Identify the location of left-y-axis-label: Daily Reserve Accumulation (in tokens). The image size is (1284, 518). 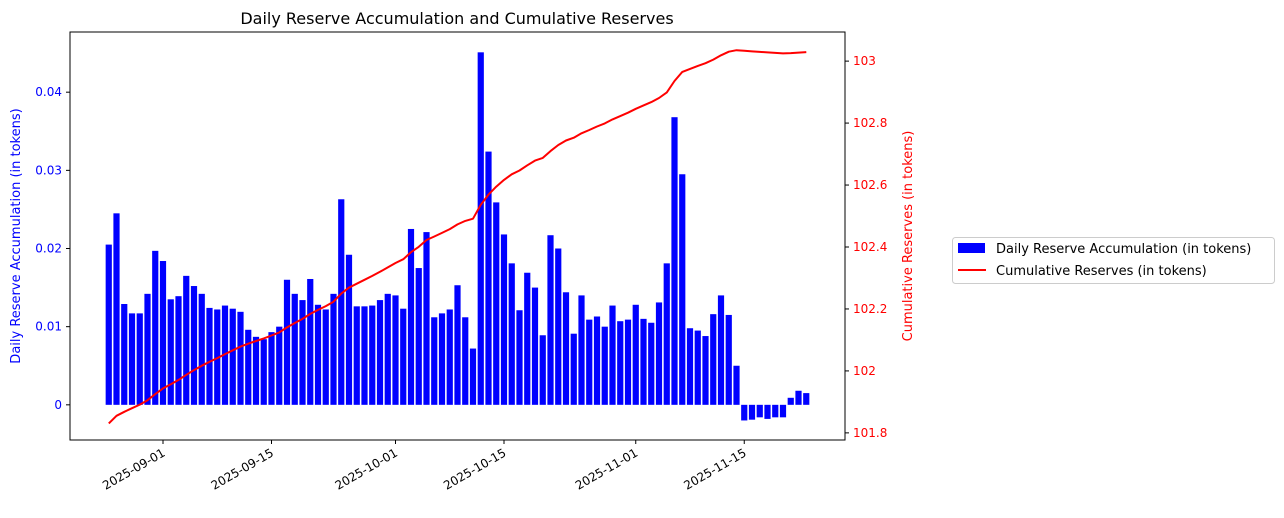
(16, 235).